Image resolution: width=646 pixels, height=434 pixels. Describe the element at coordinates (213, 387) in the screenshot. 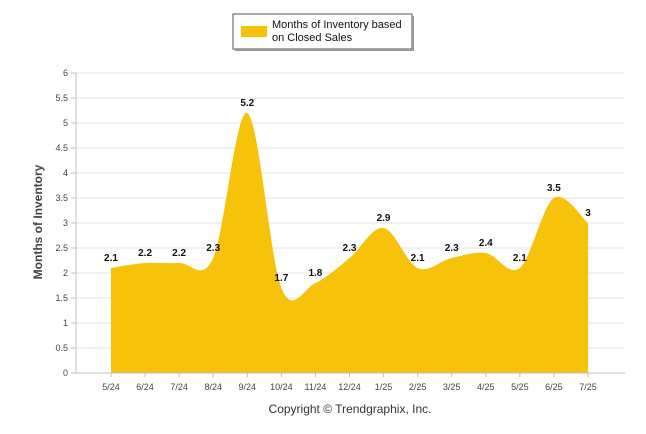

I see `x-tick-label: 8/24` at that location.